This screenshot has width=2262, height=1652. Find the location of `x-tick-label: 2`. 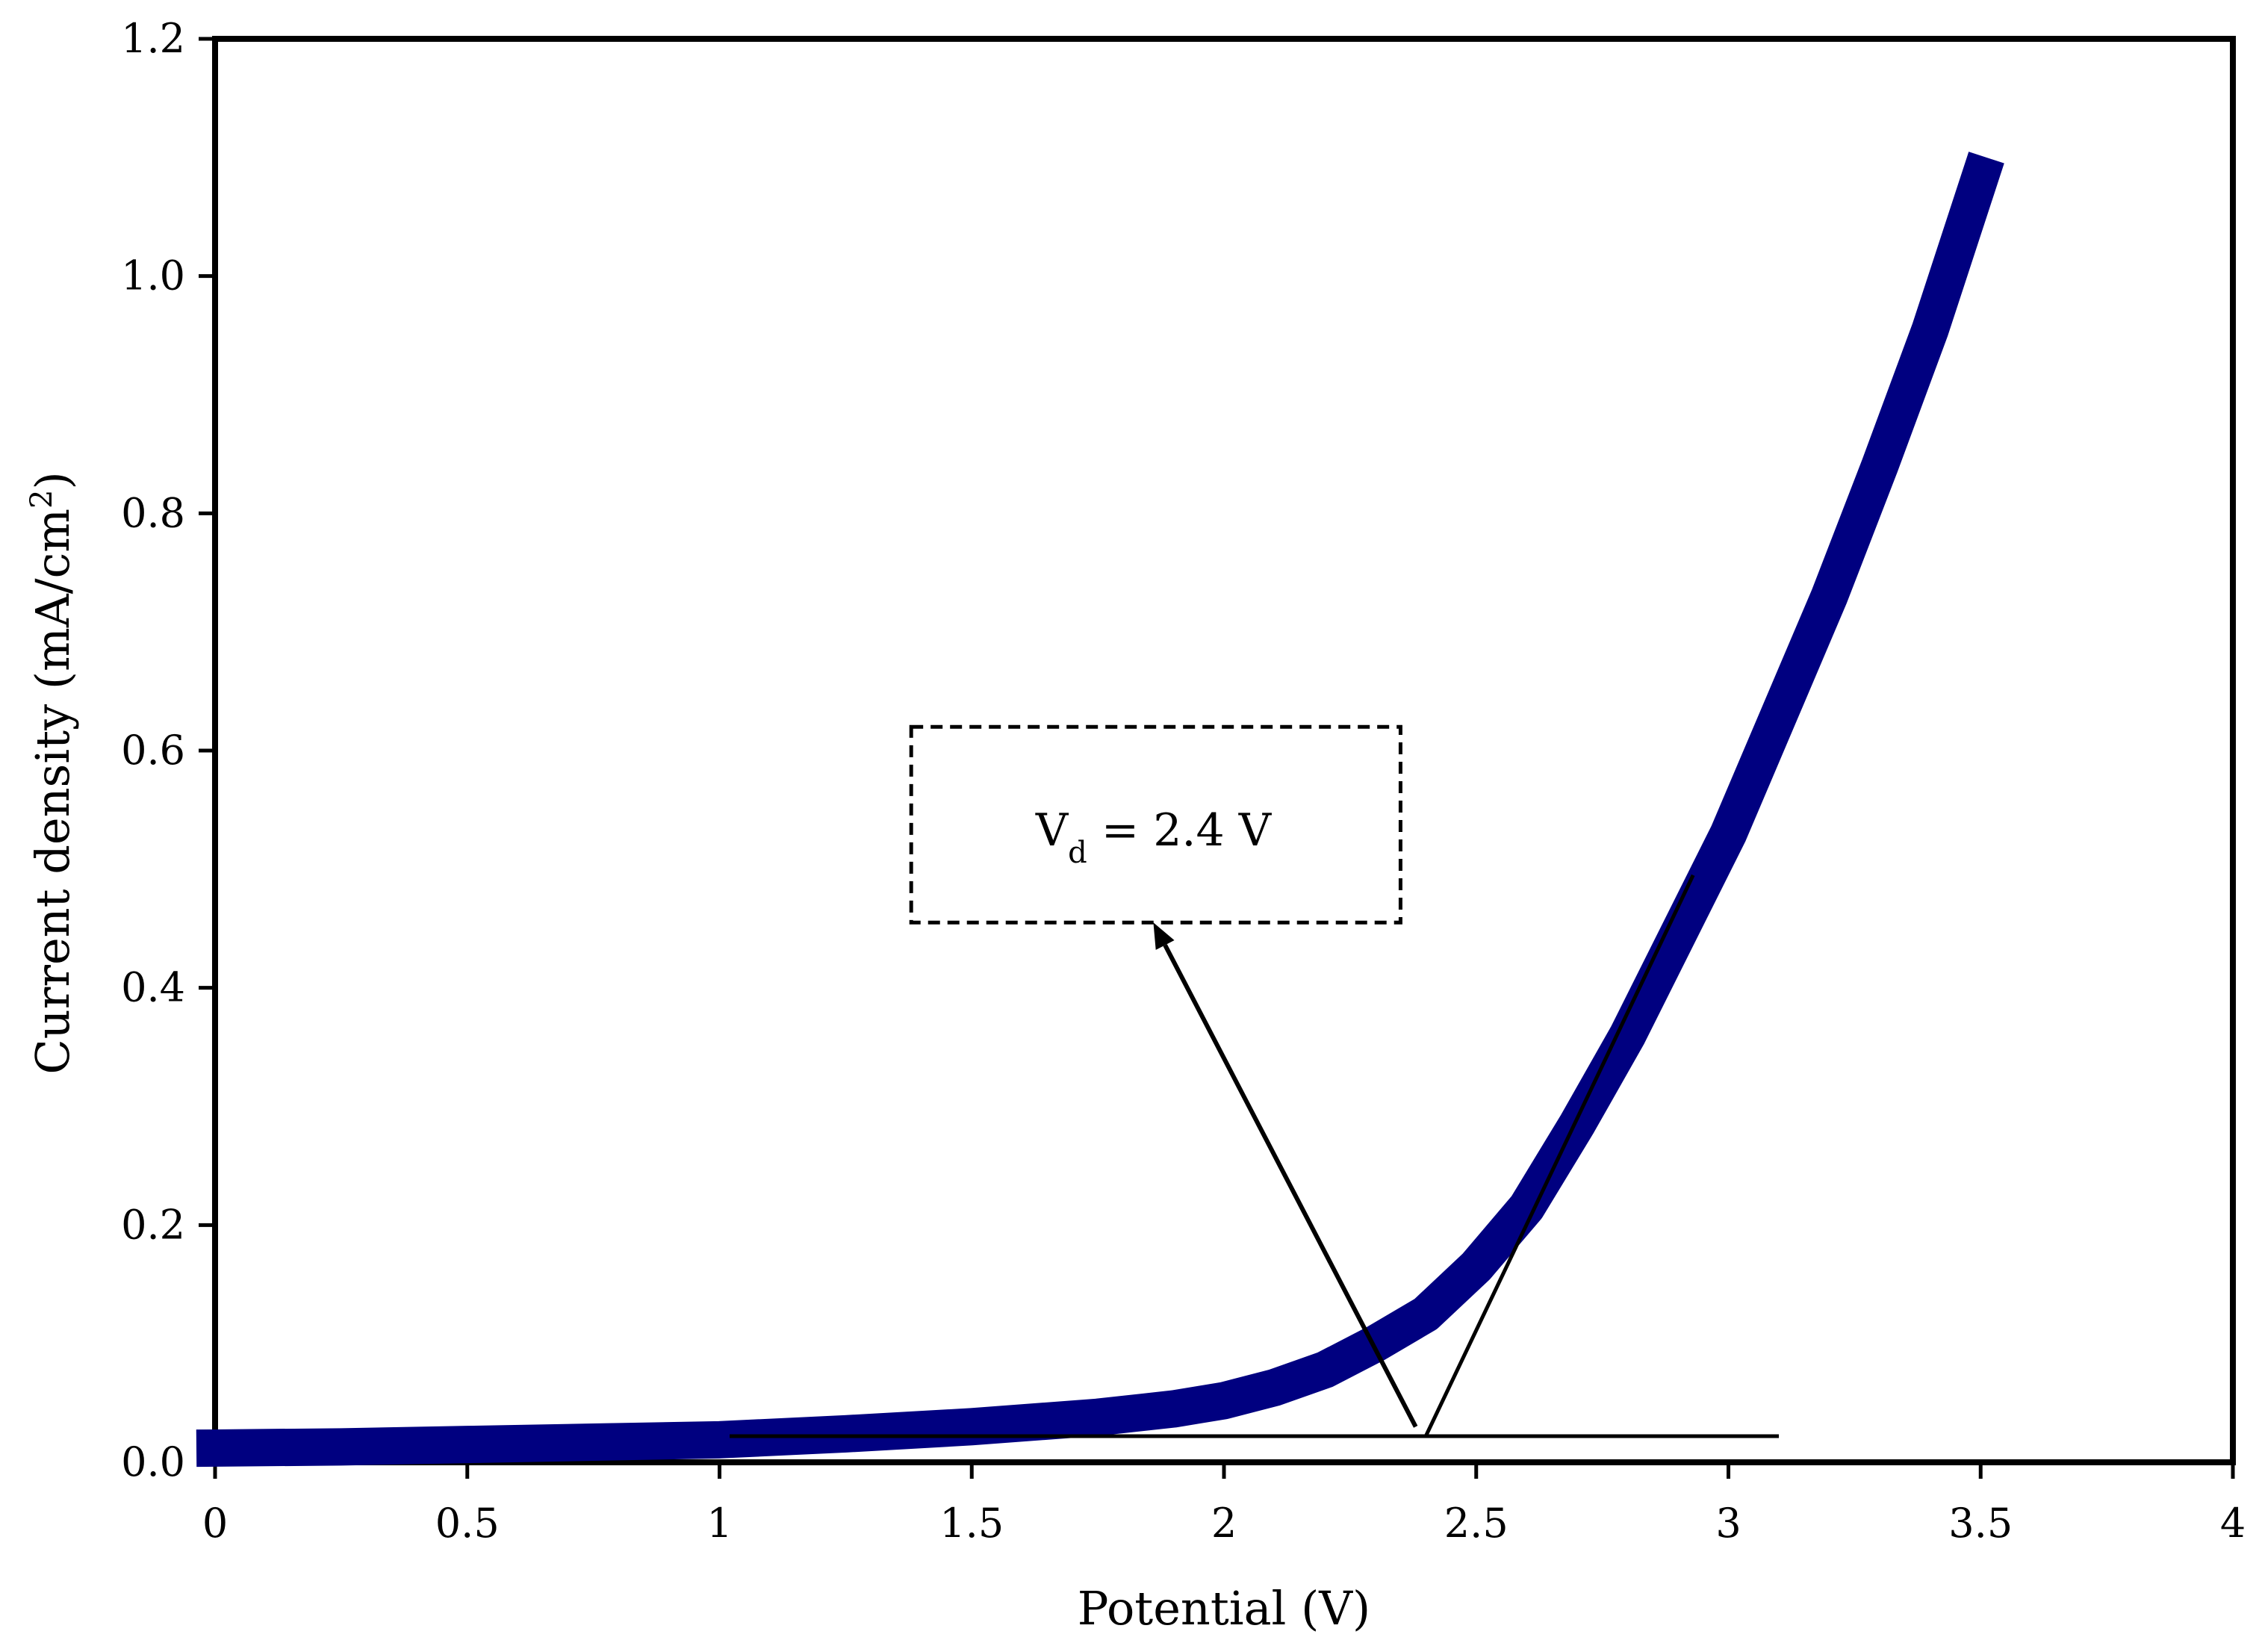

x-tick-label: 2 is located at coordinates (1224, 1523).